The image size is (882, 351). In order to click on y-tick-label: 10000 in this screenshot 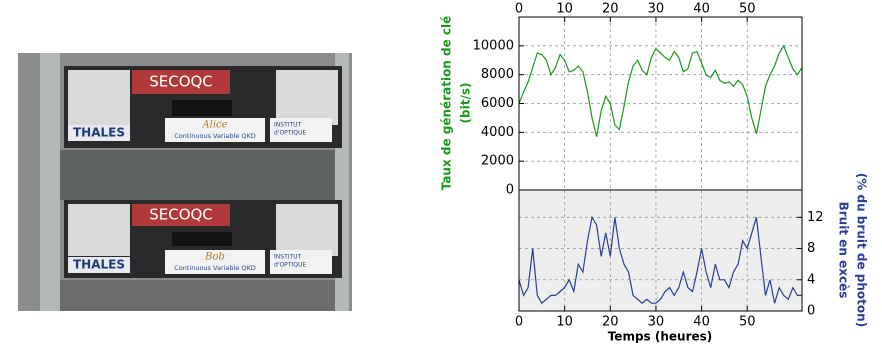, I will do `click(493, 45)`.